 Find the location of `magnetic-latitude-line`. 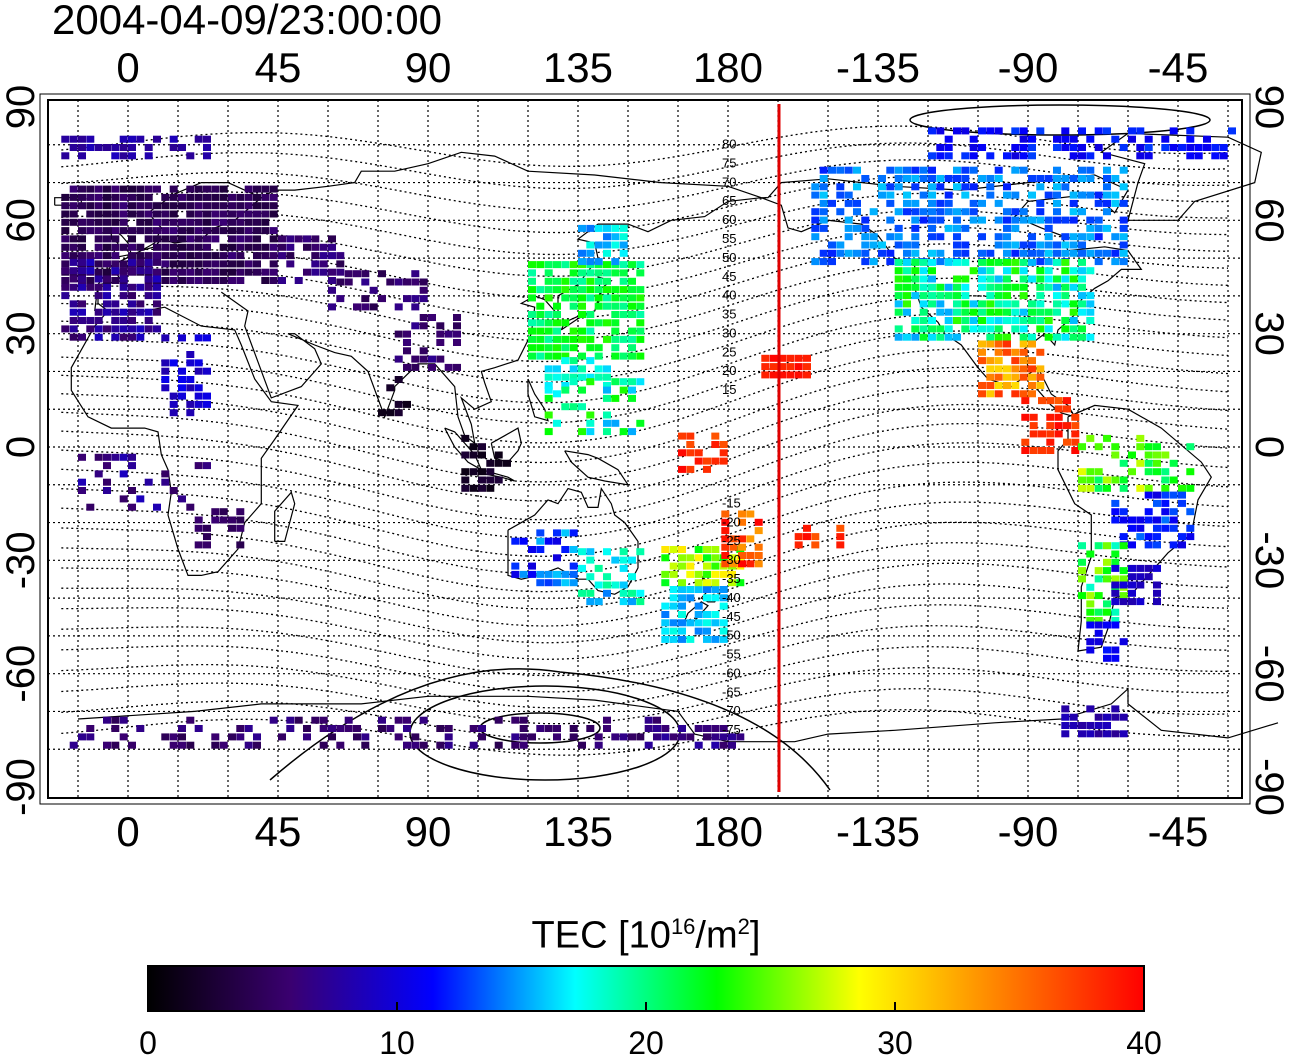

magnetic-latitude-line is located at coordinates (645, 732).